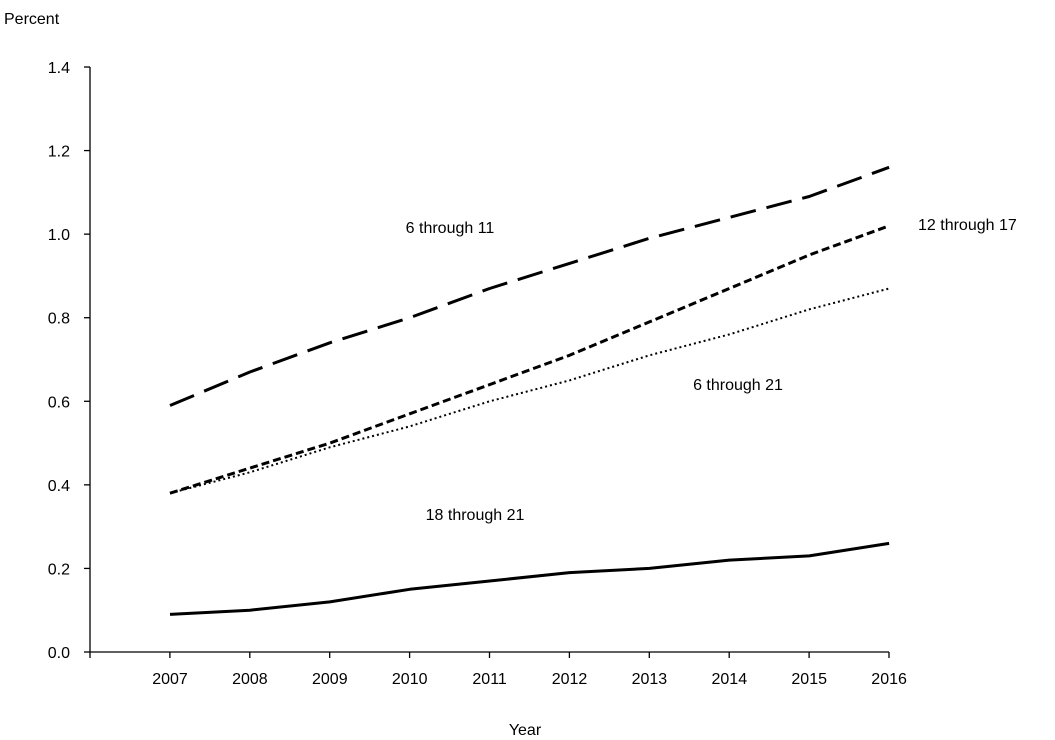  Describe the element at coordinates (525, 730) in the screenshot. I see `x-axis-label: Year` at that location.